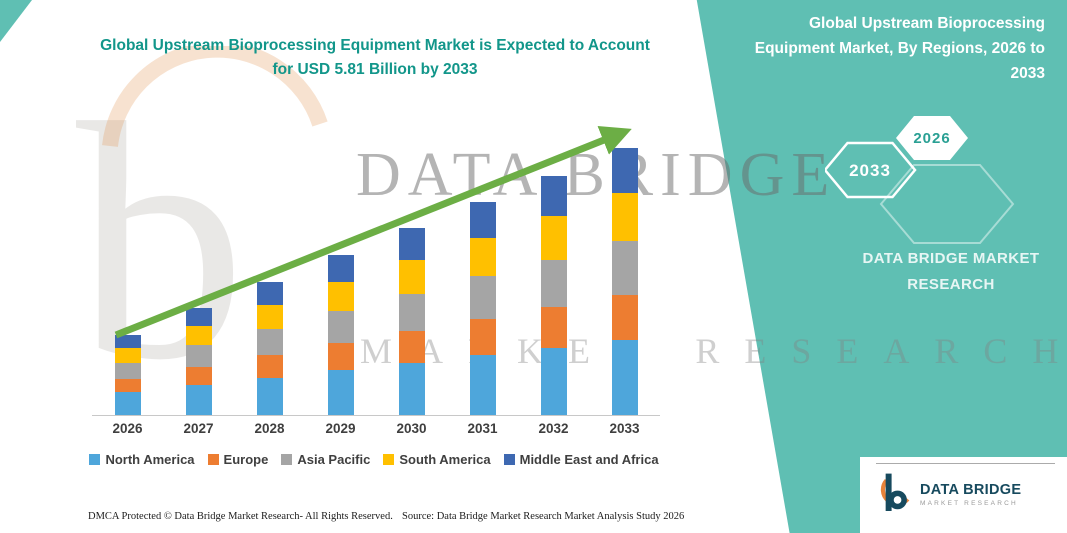 The image size is (1067, 533). What do you see at coordinates (947, 204) in the screenshot?
I see `hexagon-outline-large` at bounding box center [947, 204].